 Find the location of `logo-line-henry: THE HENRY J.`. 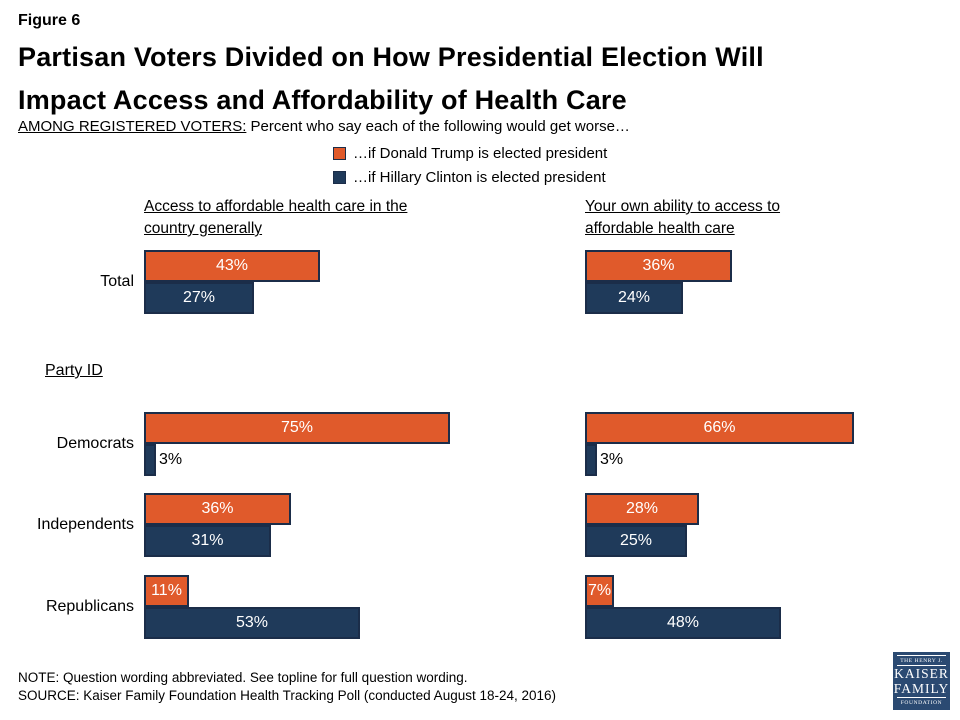

logo-line-henry: THE HENRY J. is located at coordinates (921, 660).